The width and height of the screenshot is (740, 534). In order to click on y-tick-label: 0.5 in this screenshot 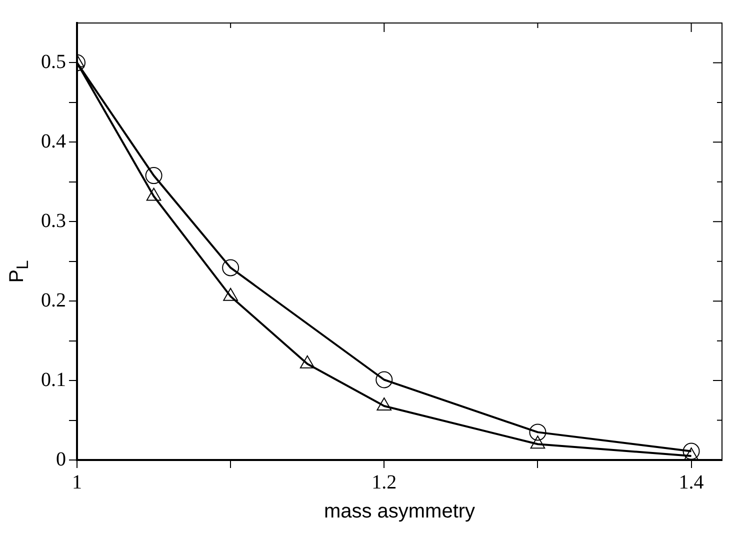, I will do `click(53, 61)`.